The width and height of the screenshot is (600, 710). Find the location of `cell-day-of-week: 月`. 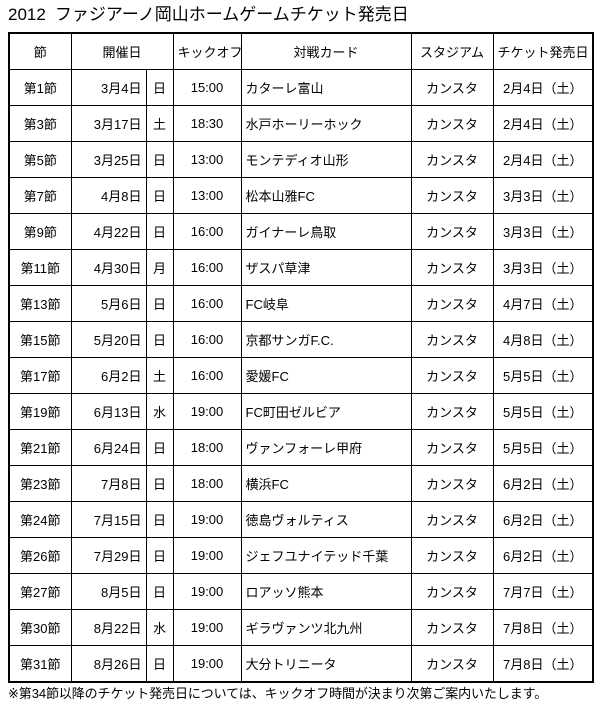

cell-day-of-week: 月 is located at coordinates (159, 267).